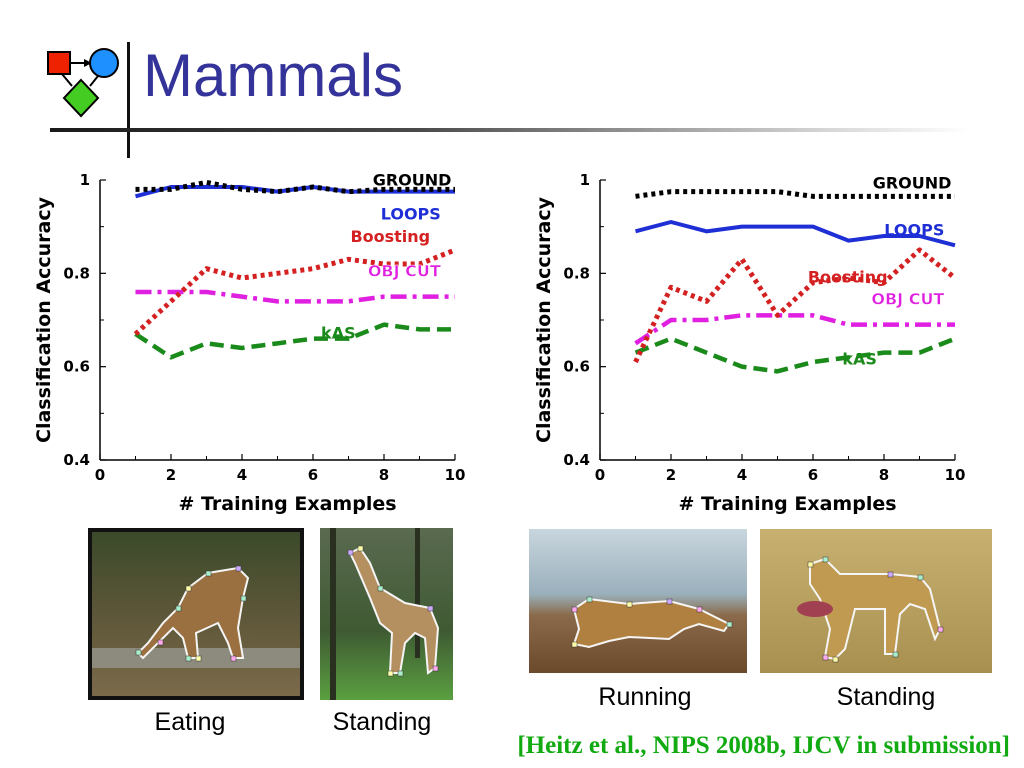 This screenshot has height=768, width=1024. Describe the element at coordinates (876, 601) in the screenshot. I see `photo-cheetah-standing` at that location.